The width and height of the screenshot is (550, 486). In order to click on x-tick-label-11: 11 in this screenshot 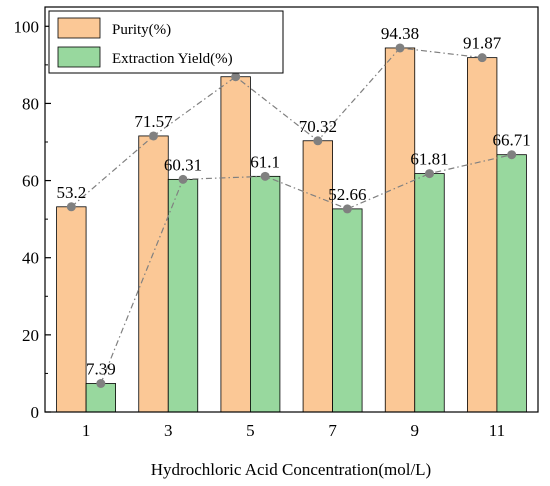, I will do `click(497, 430)`.